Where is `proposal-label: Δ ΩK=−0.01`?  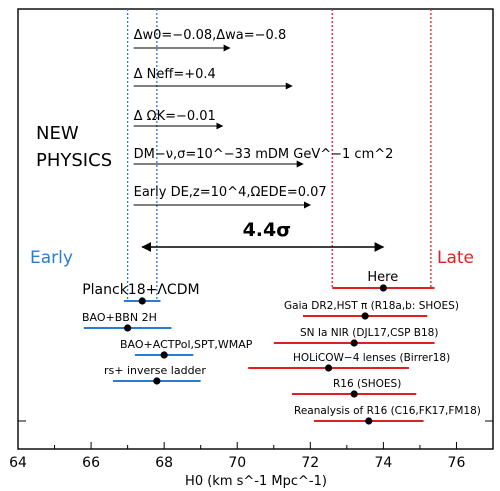
proposal-label: Δ ΩK=−0.01 is located at coordinates (175, 116).